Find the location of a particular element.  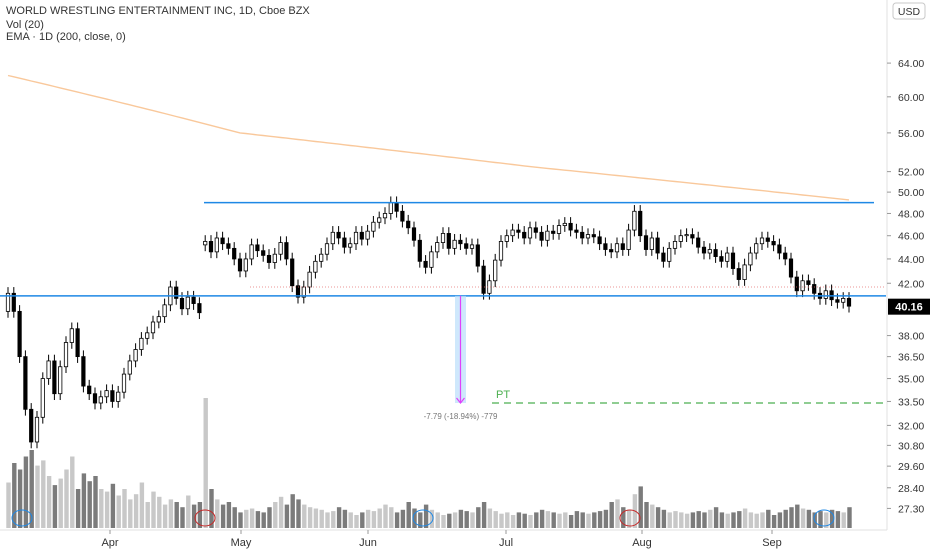

currency-label: USD is located at coordinates (909, 12).